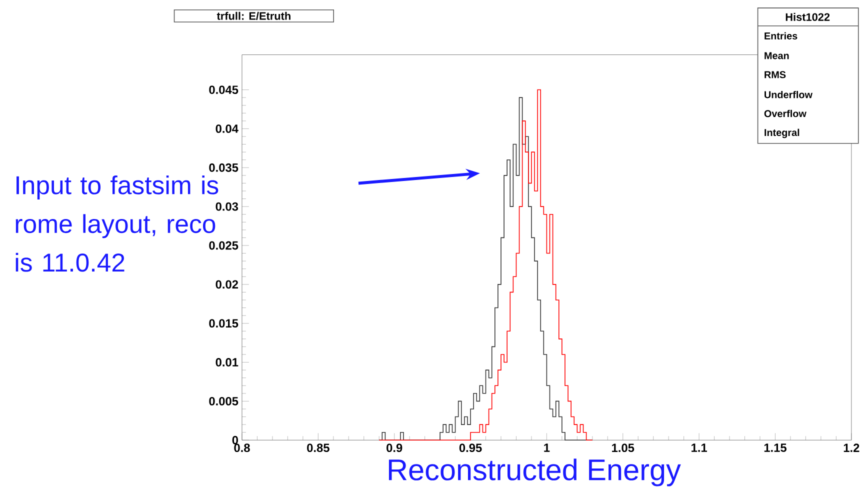  I want to click on x-tick-label: 0.8, so click(242, 448).